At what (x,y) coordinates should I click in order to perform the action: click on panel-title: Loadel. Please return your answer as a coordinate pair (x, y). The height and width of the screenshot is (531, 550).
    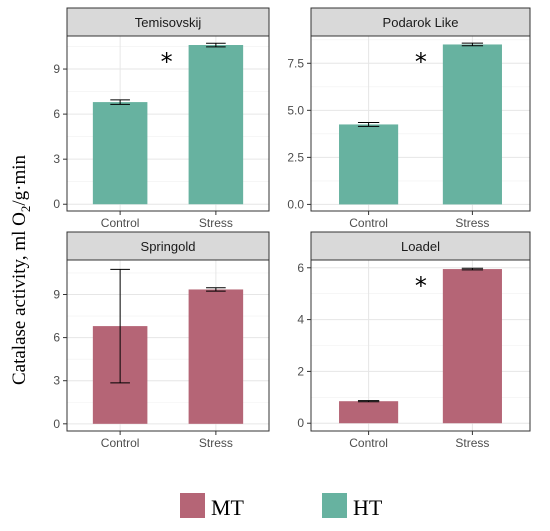
    Looking at the image, I should click on (420, 246).